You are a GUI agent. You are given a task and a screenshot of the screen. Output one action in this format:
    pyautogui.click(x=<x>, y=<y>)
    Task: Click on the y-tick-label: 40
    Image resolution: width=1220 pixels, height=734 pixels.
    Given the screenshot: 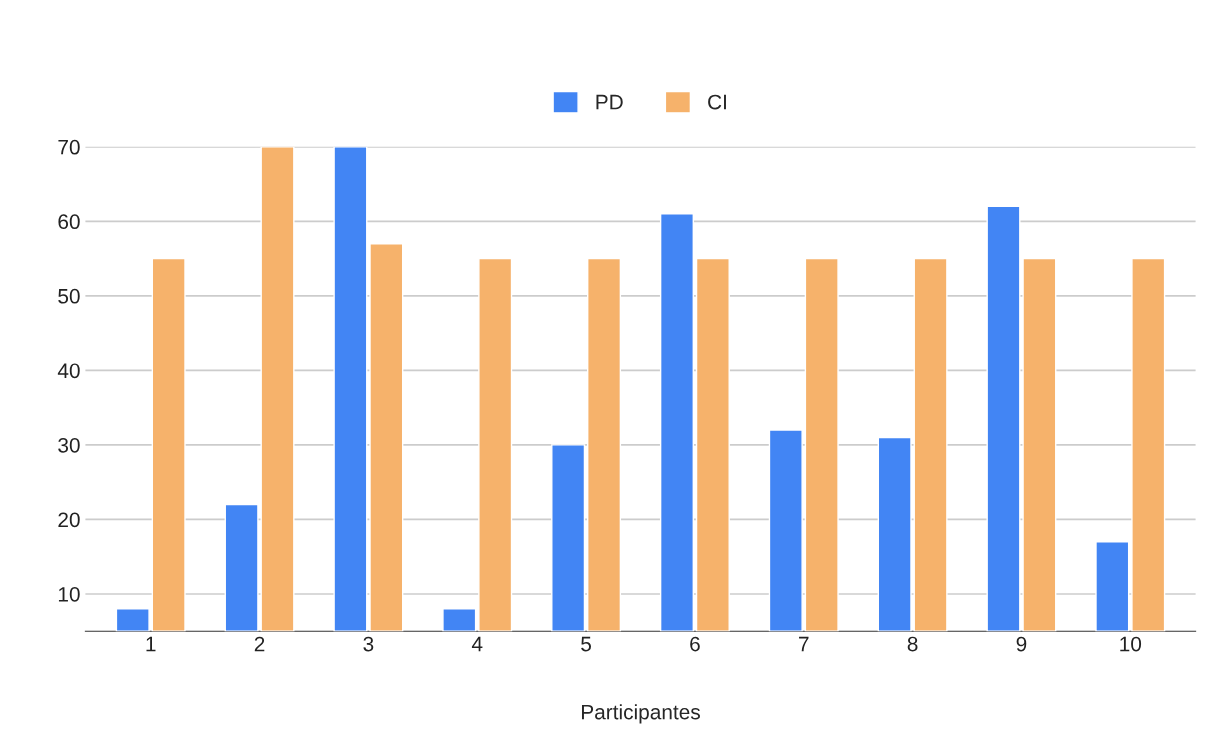 What is the action you would take?
    pyautogui.click(x=68, y=371)
    